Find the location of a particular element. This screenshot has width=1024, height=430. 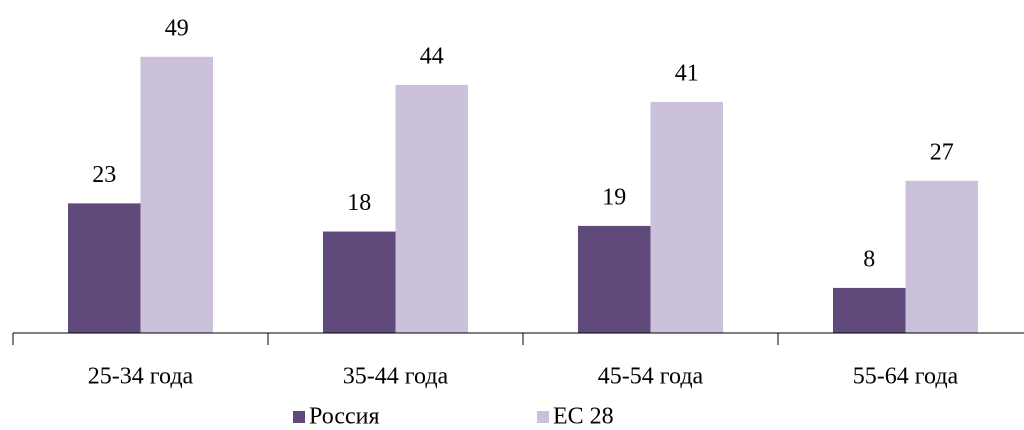

data-label: 41 is located at coordinates (687, 73).